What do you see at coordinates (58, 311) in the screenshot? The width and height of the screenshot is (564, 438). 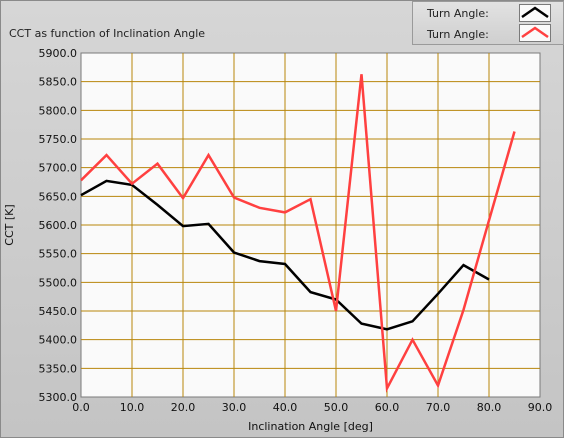 I see `y-tick-label: 5450.0` at bounding box center [58, 311].